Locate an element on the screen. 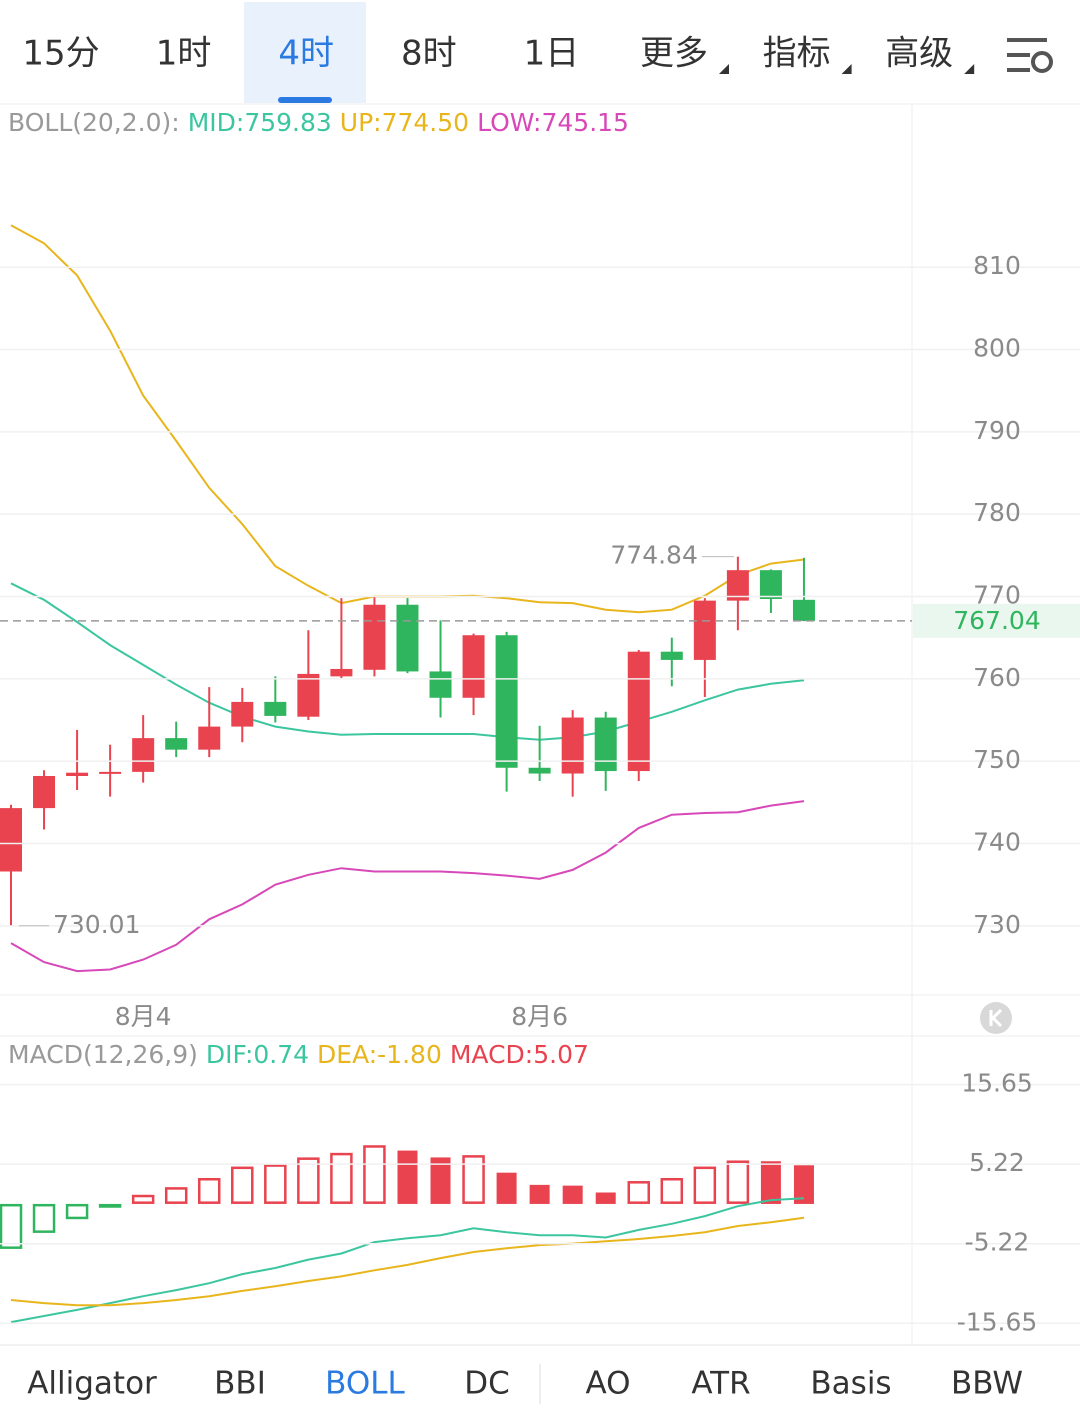 The image size is (1080, 1423). y-tick-label: 810 is located at coordinates (997, 265).